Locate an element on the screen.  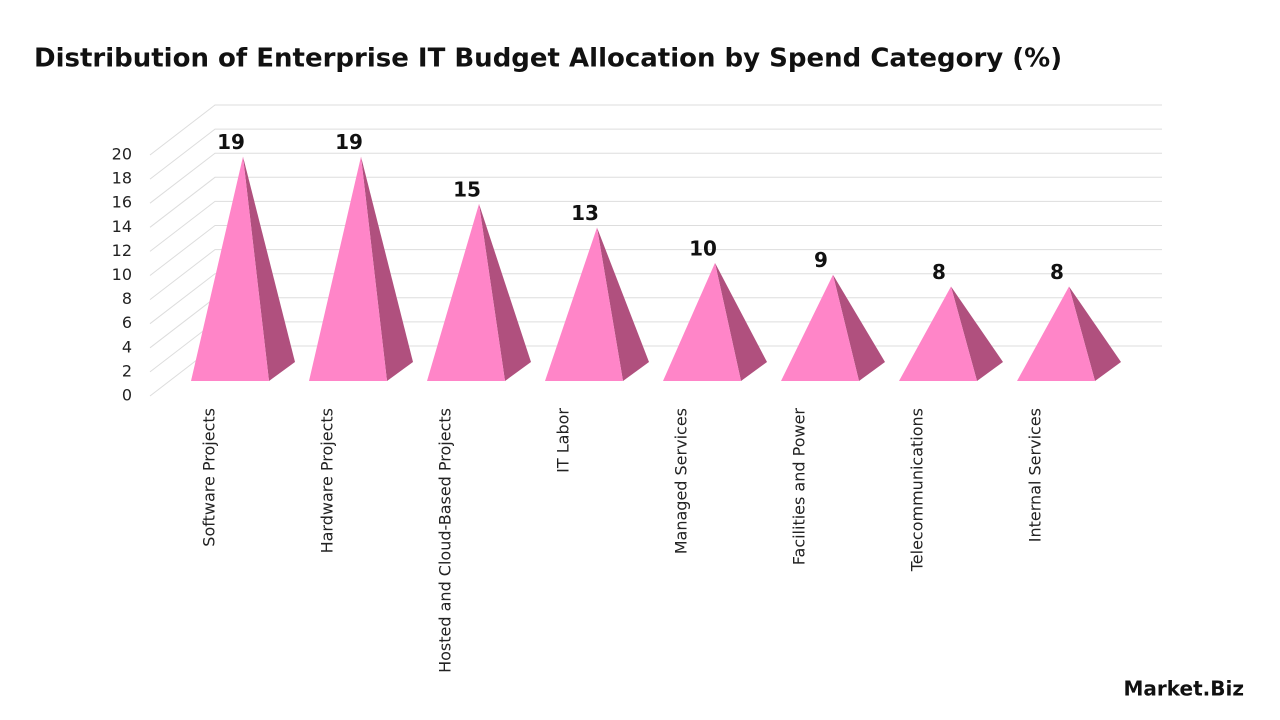
x-tick-label: Hosted and Cloud-Based Projects is located at coordinates (445, 540).